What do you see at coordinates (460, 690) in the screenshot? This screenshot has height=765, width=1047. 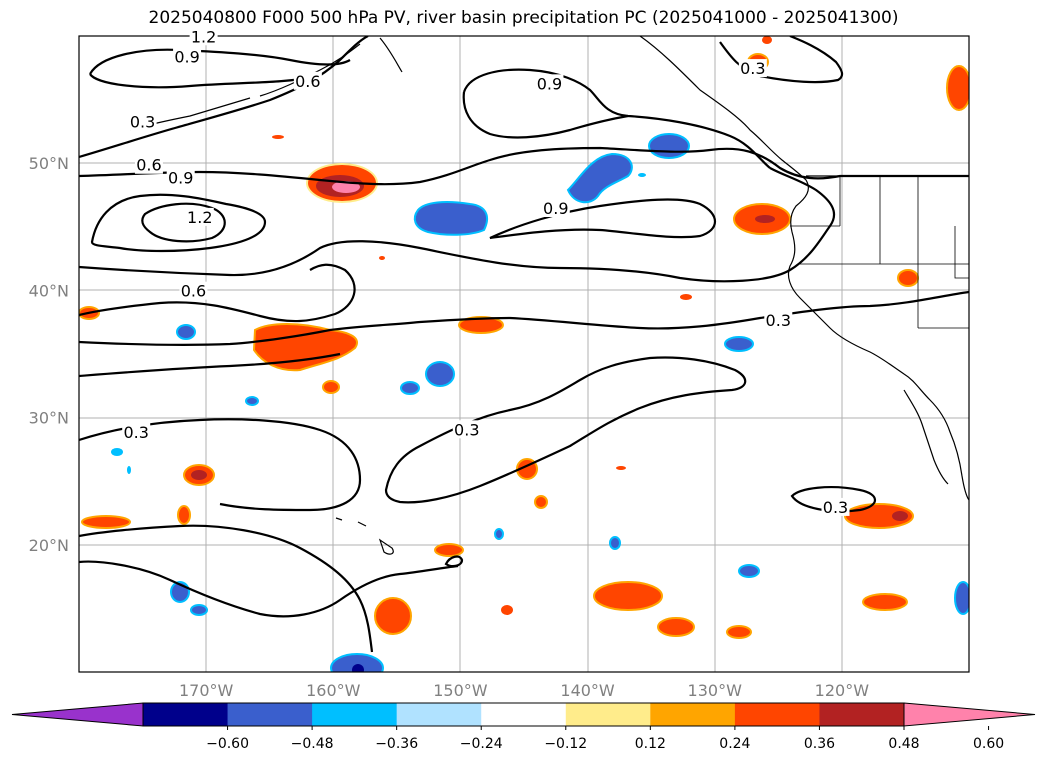 I see `longitude-label: 150°W` at bounding box center [460, 690].